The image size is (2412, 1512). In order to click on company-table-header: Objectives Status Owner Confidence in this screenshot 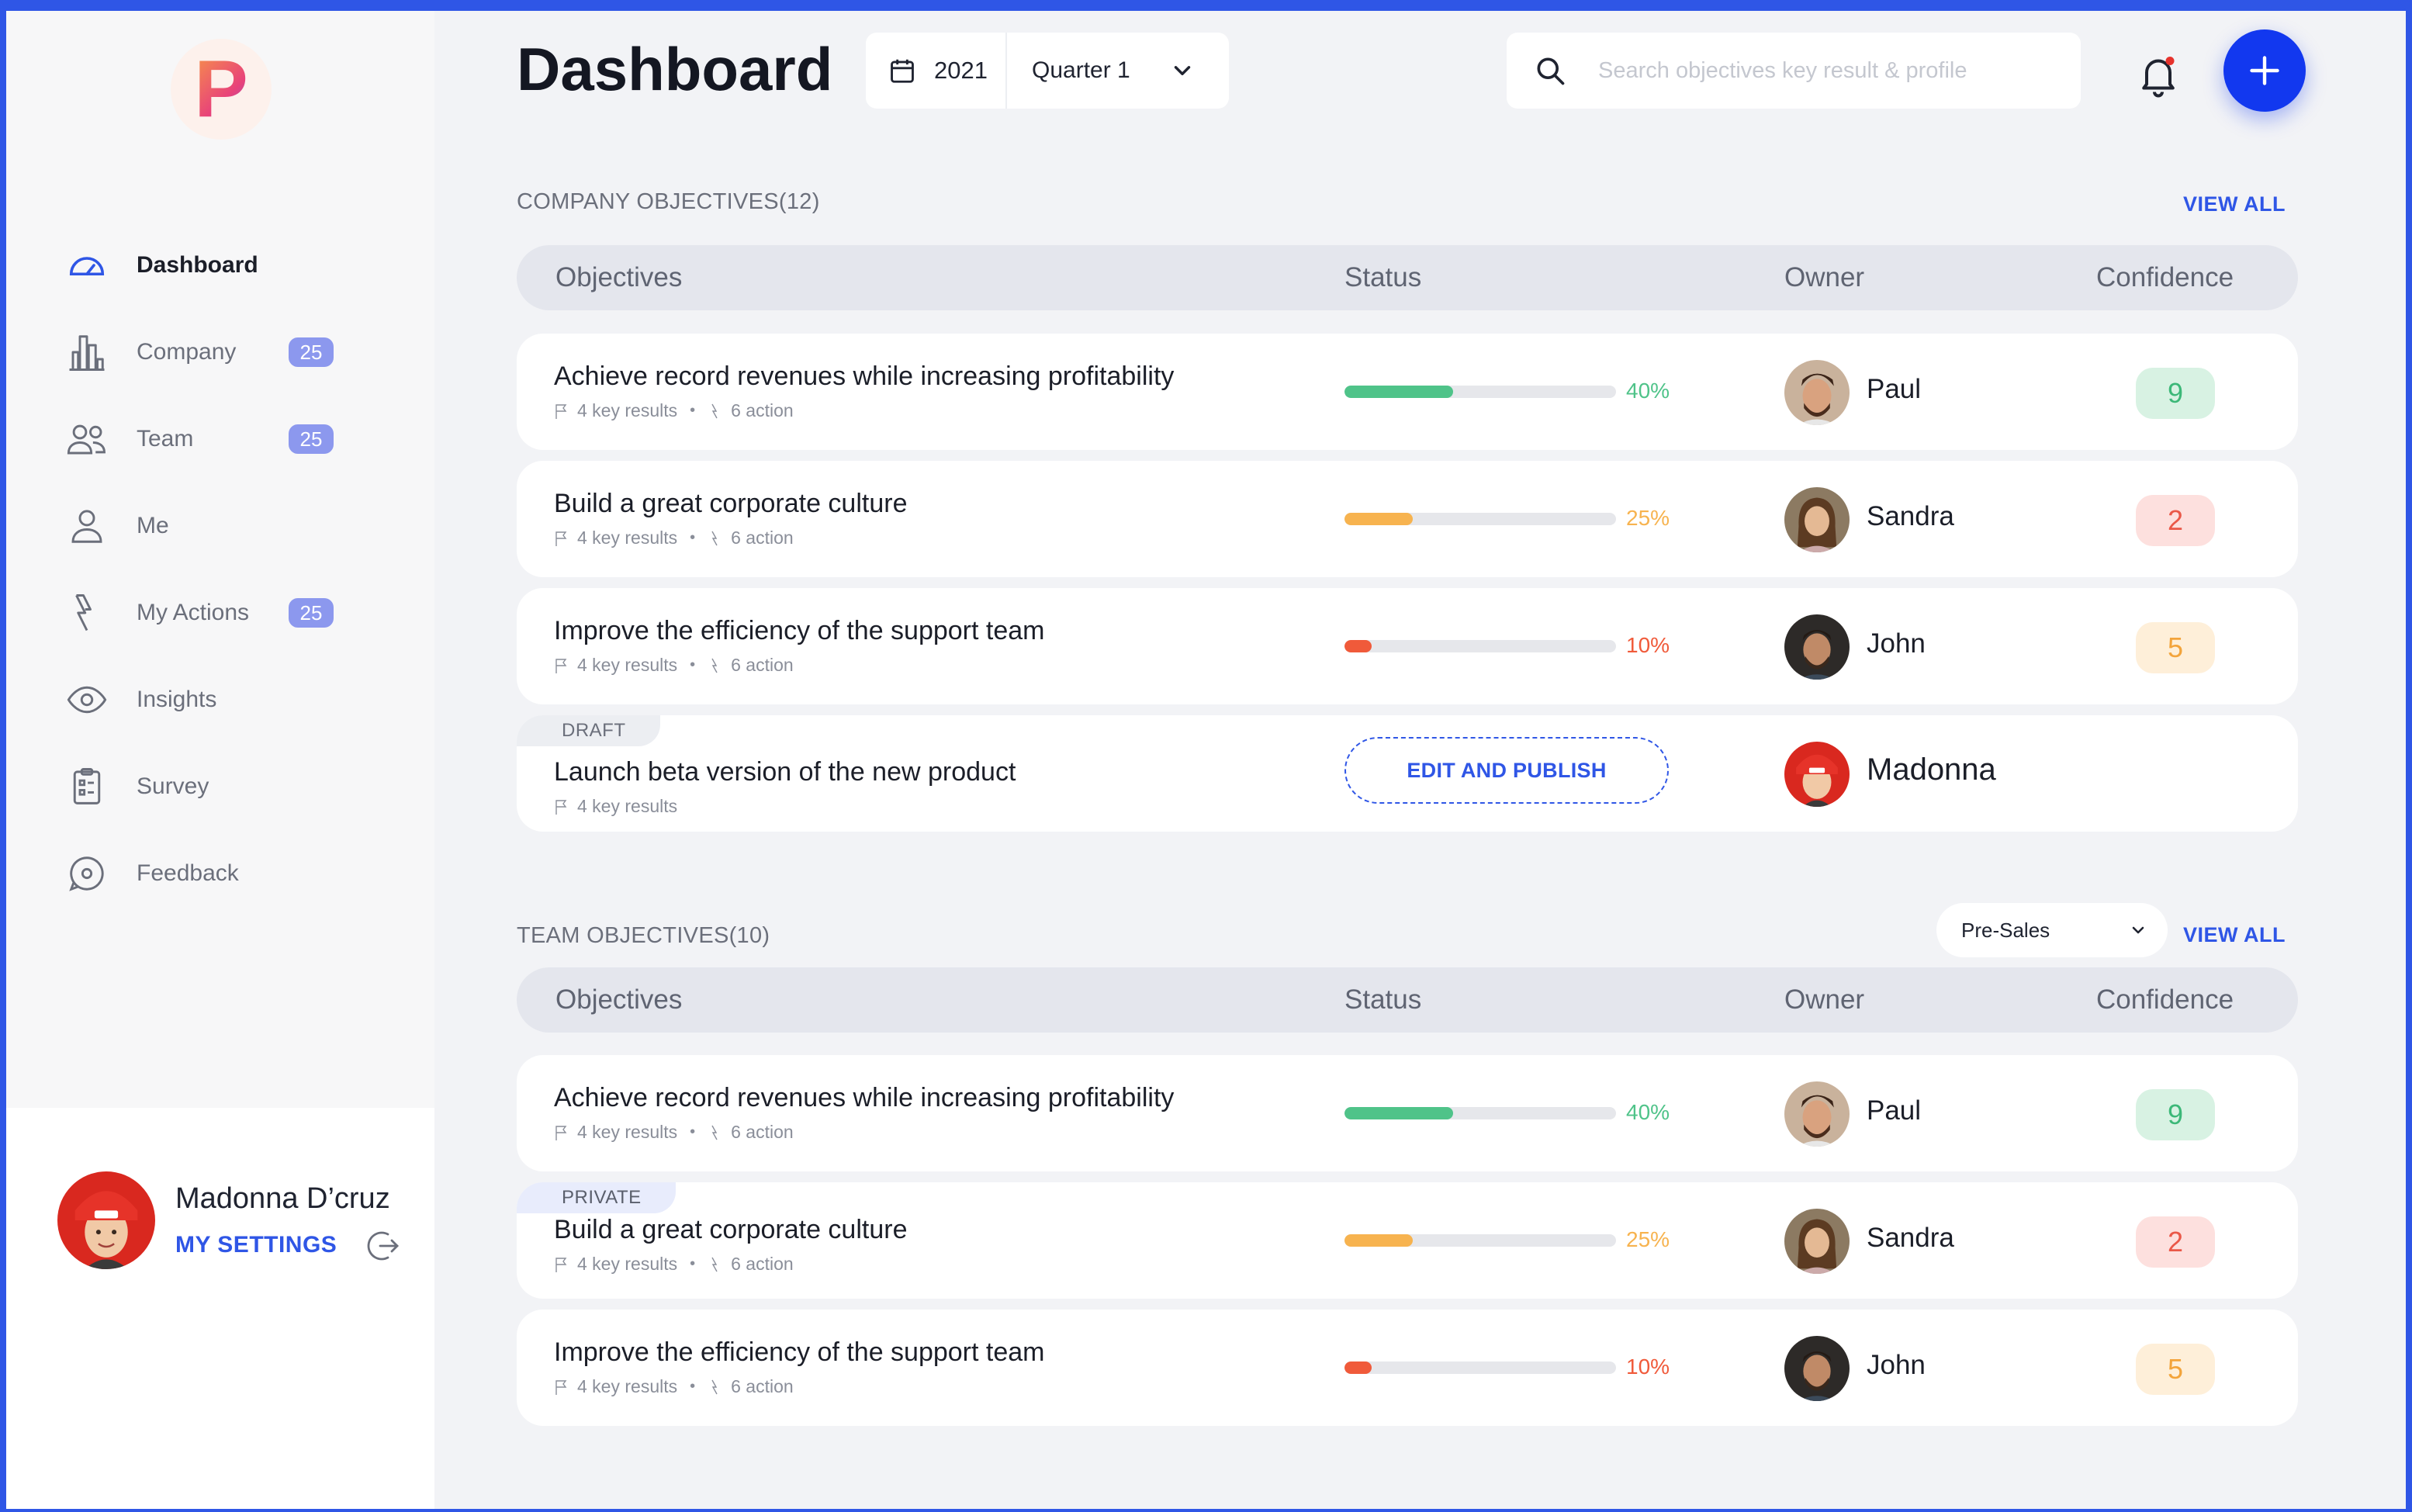, I will do `click(1407, 277)`.